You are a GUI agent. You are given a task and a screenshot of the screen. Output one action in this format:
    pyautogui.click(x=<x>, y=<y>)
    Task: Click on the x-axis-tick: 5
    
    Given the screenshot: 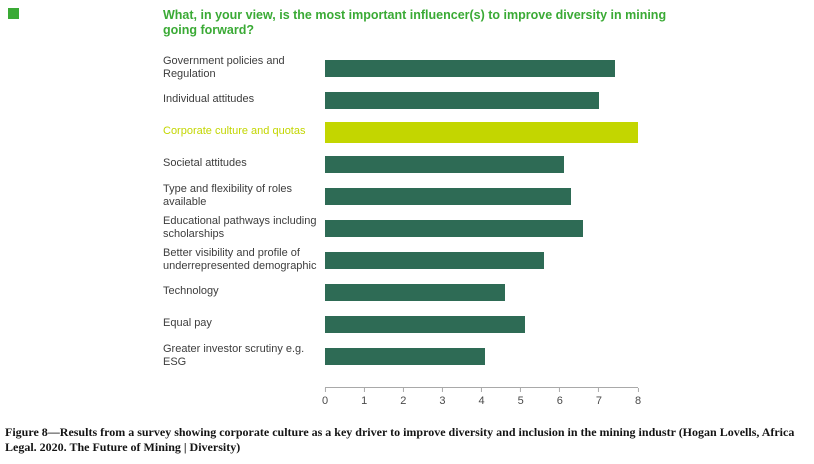 What is the action you would take?
    pyautogui.click(x=521, y=397)
    